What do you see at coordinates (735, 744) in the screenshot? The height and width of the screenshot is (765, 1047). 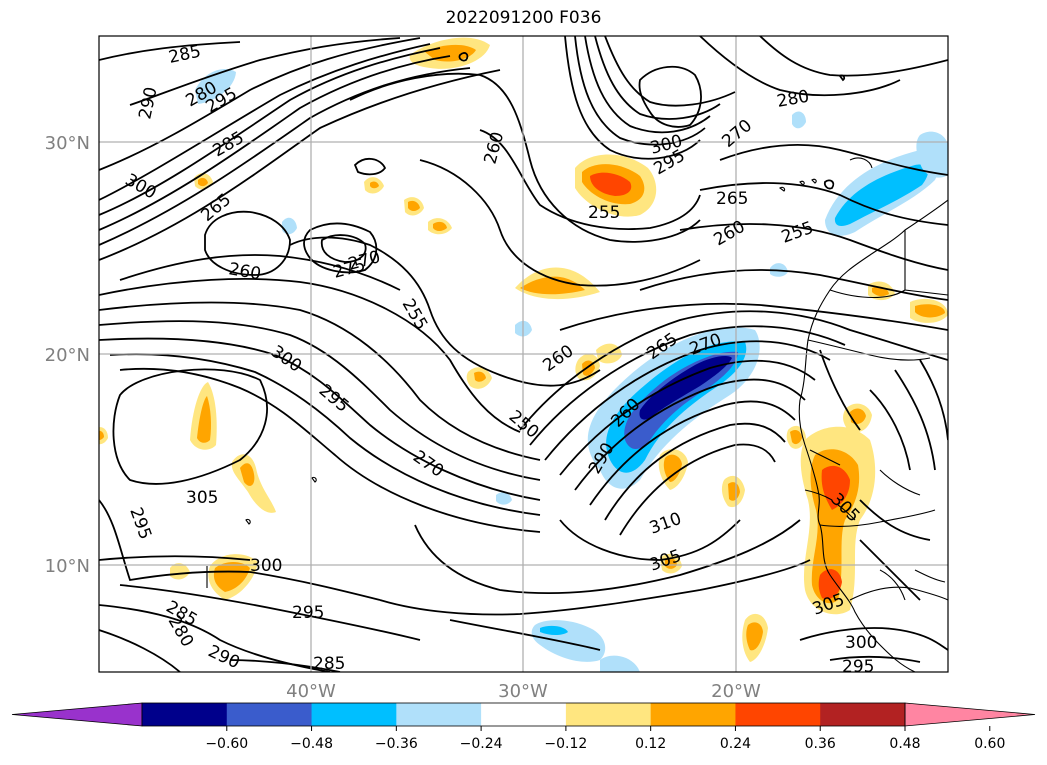 I see `colorbar-tick-label: 0.24` at bounding box center [735, 744].